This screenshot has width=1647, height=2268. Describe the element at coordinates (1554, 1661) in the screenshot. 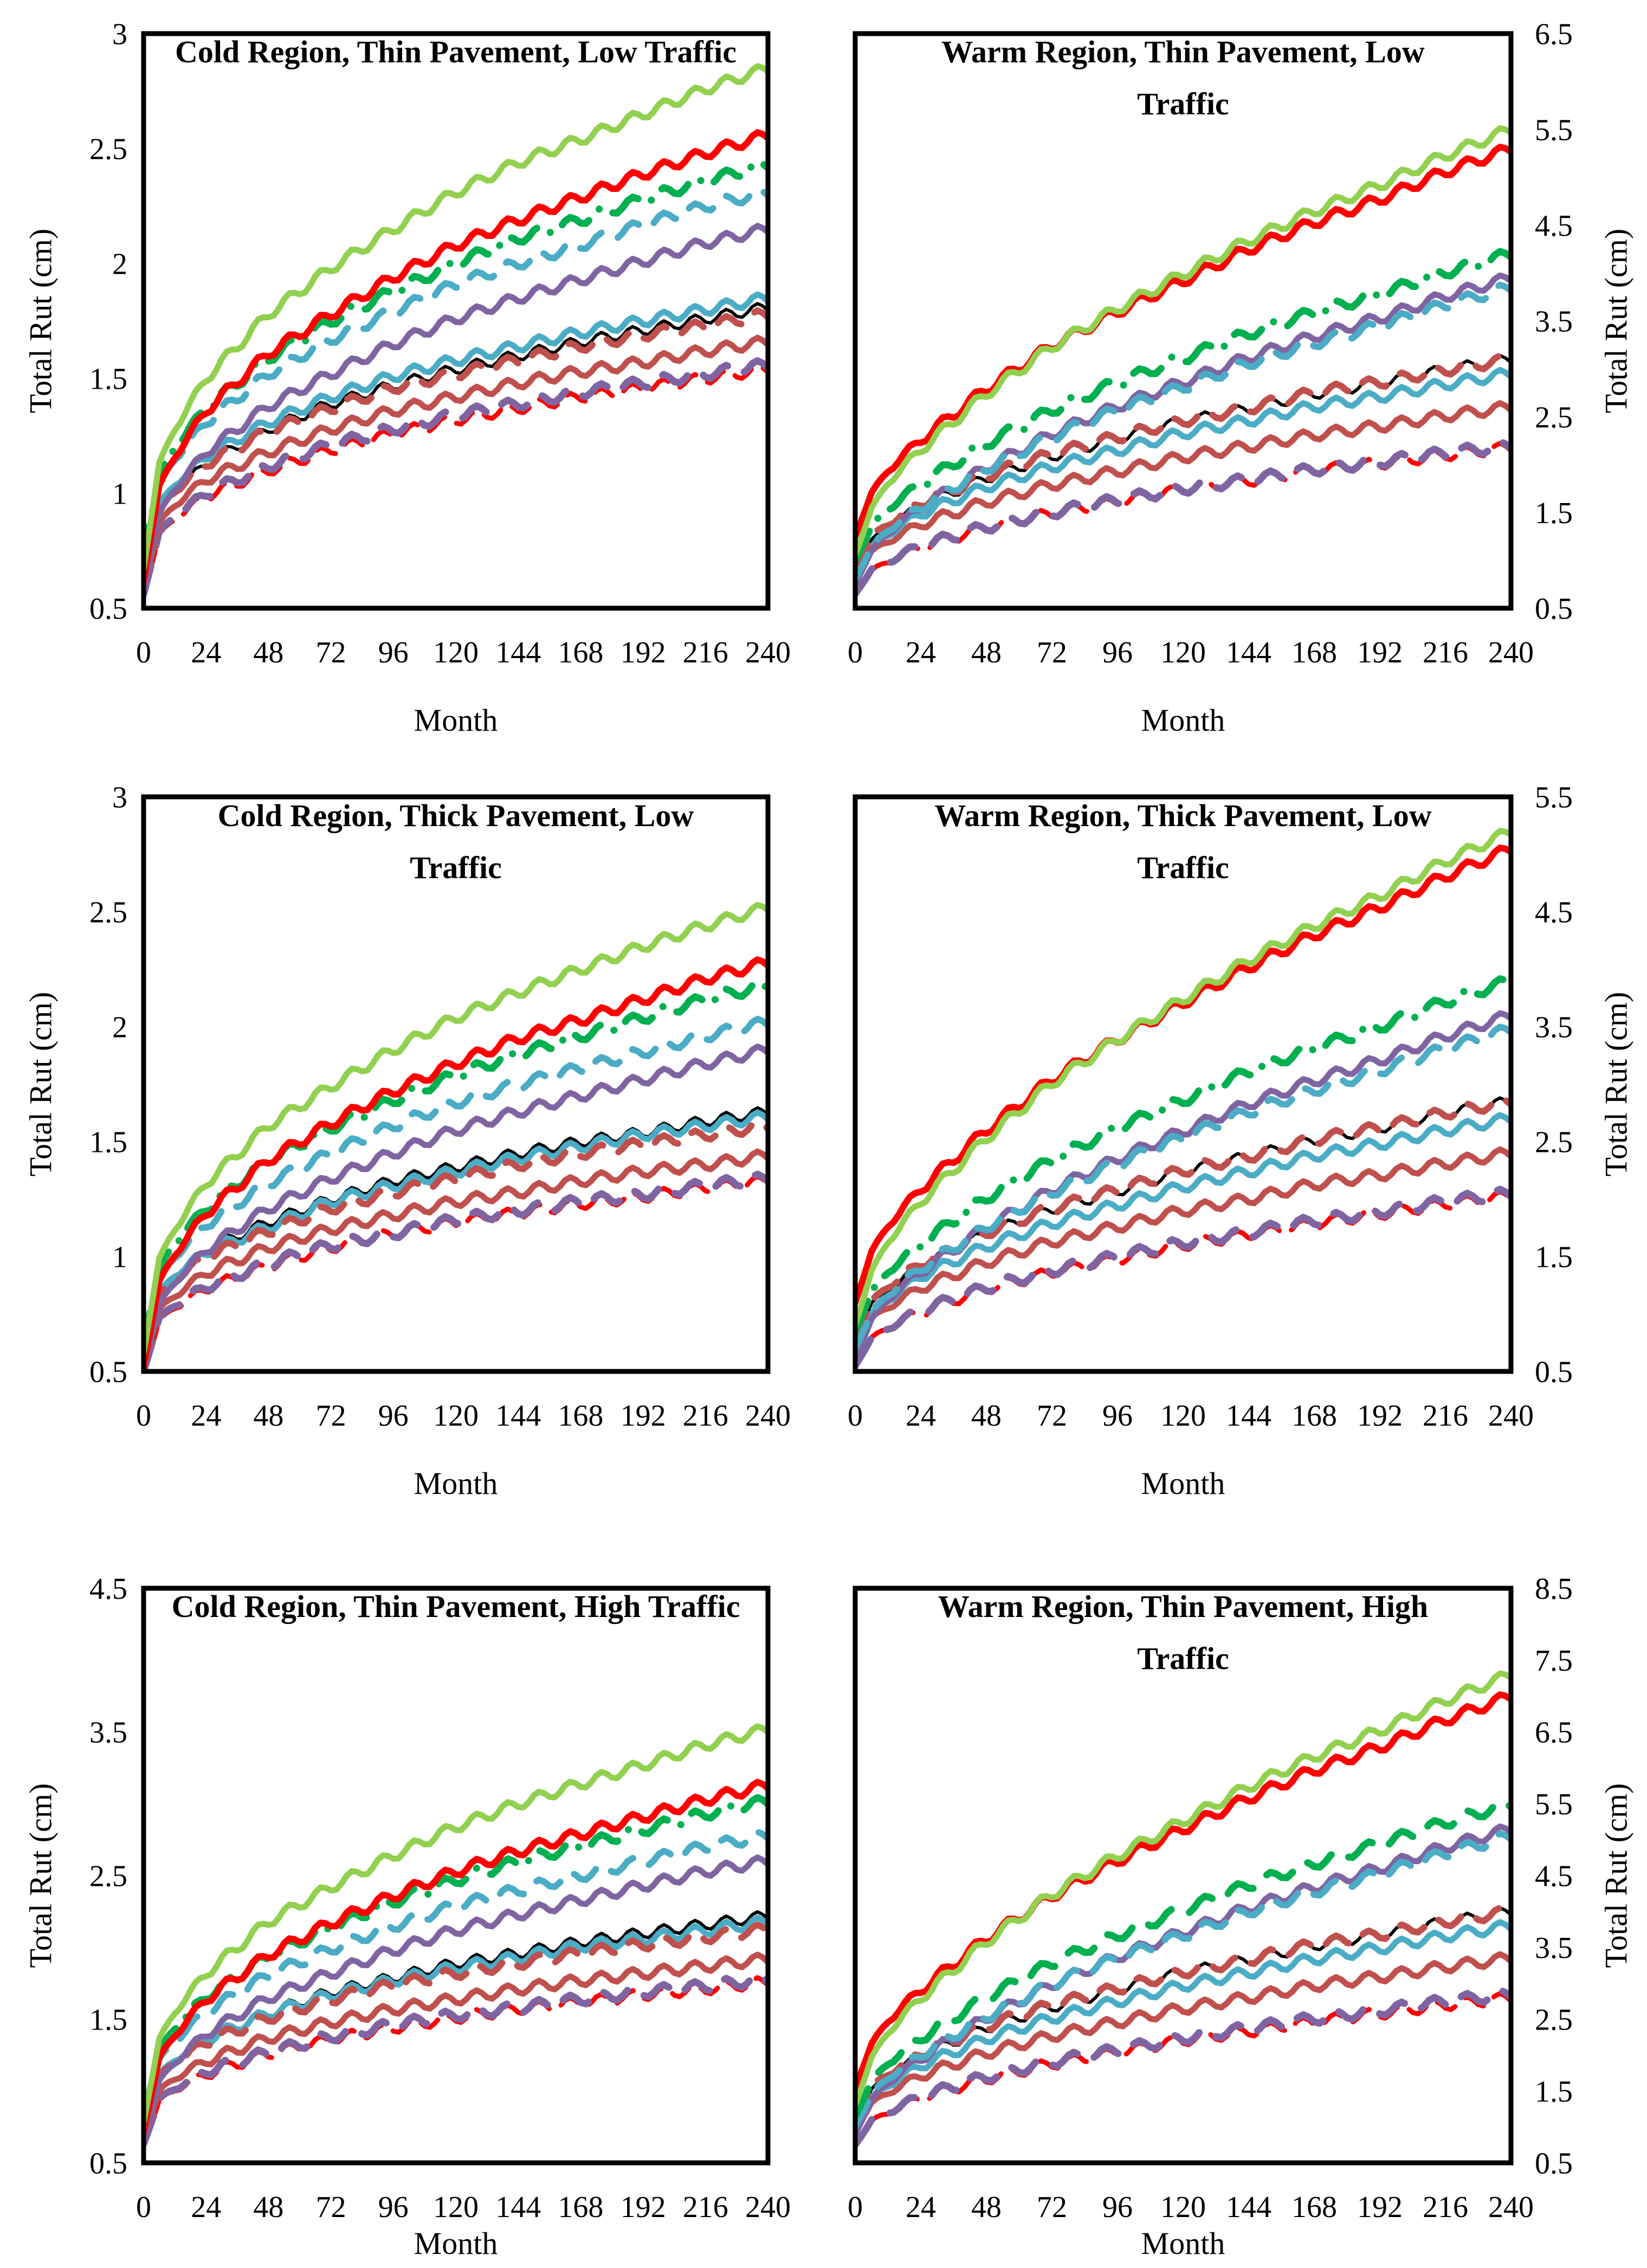

I see `y-tick-label: 7.5` at that location.